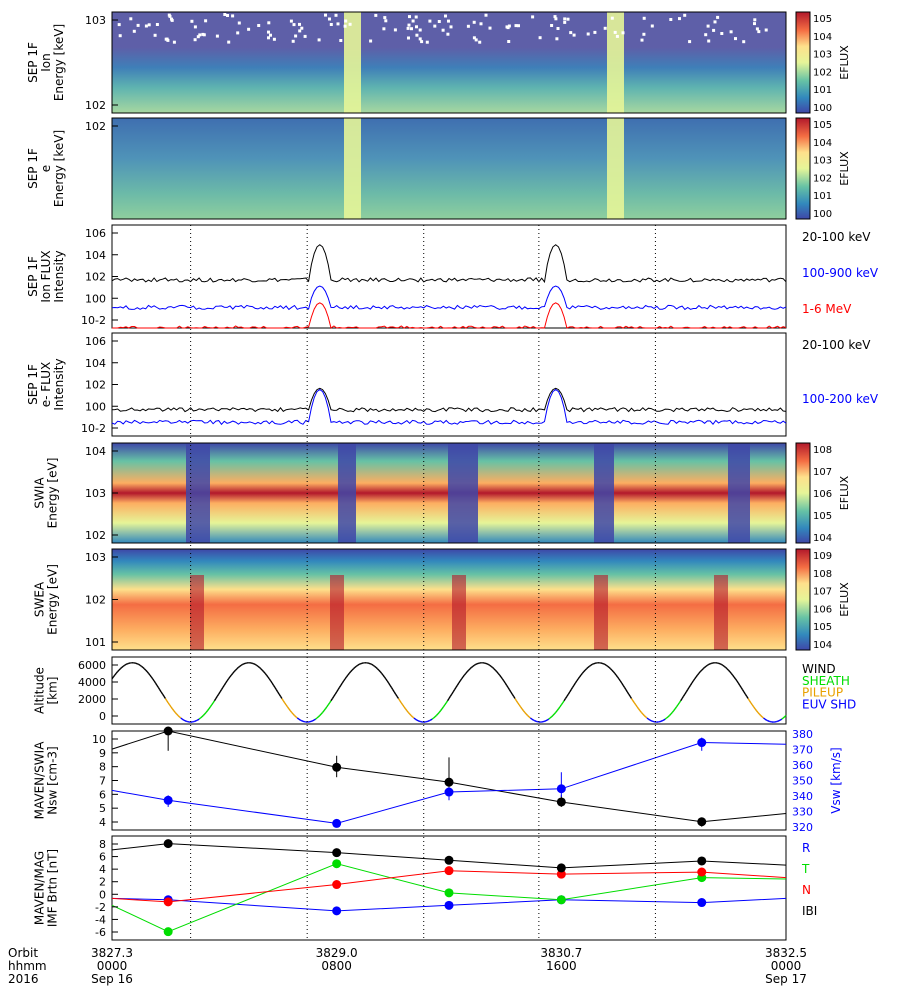 The width and height of the screenshot is (900, 1000). Describe the element at coordinates (827, 309) in the screenshot. I see `legend-sep-ion-flux: 1-6 MeV` at that location.